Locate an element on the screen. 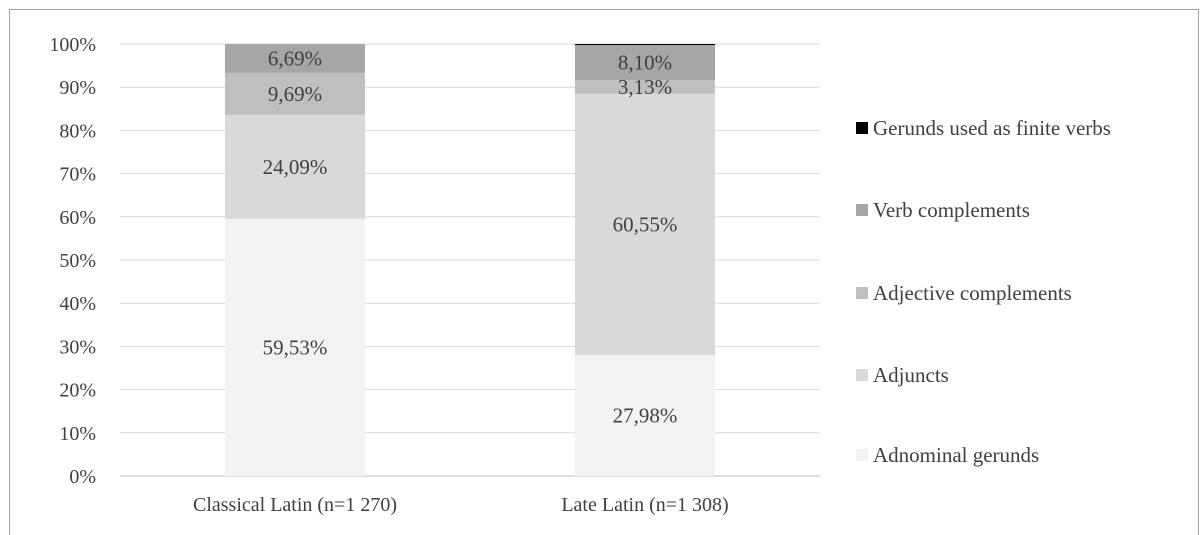 This screenshot has height=535, width=1201. legend-label: Adjuncts is located at coordinates (911, 375).